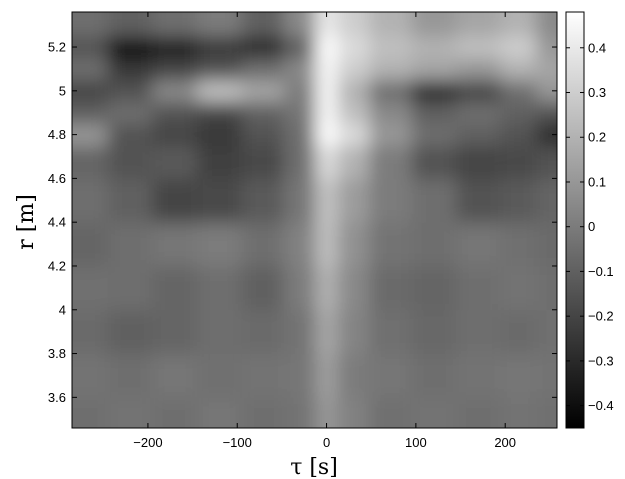 The height and width of the screenshot is (479, 625). Describe the element at coordinates (601, 271) in the screenshot. I see `colorbar-tick-label: −0.1` at that location.